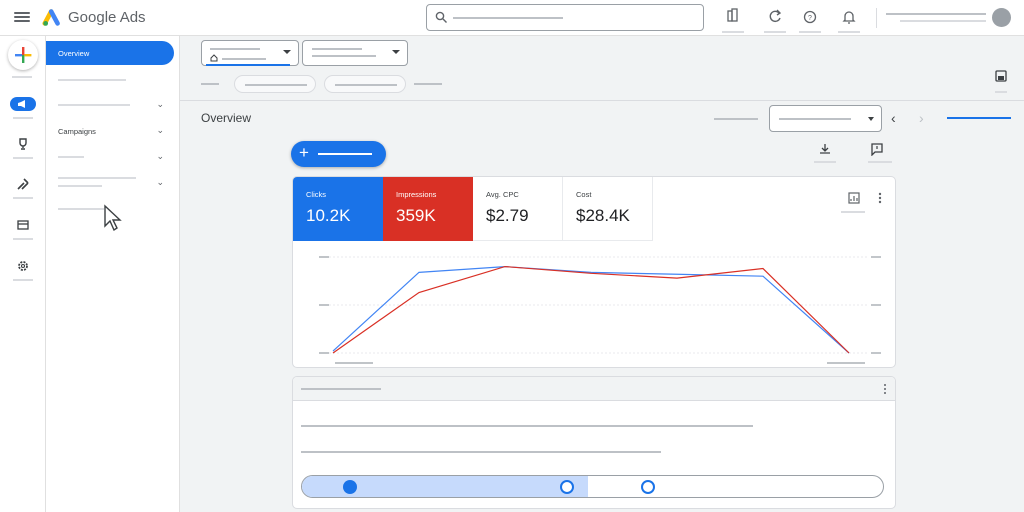 The image size is (1024, 512). What do you see at coordinates (594, 389) in the screenshot?
I see `card-header` at bounding box center [594, 389].